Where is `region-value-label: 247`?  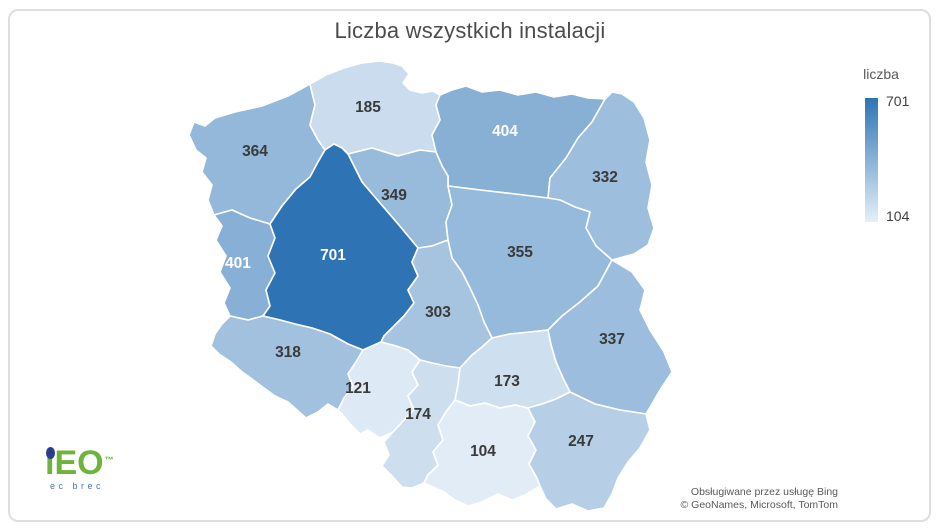
region-value-label: 247 is located at coordinates (581, 441).